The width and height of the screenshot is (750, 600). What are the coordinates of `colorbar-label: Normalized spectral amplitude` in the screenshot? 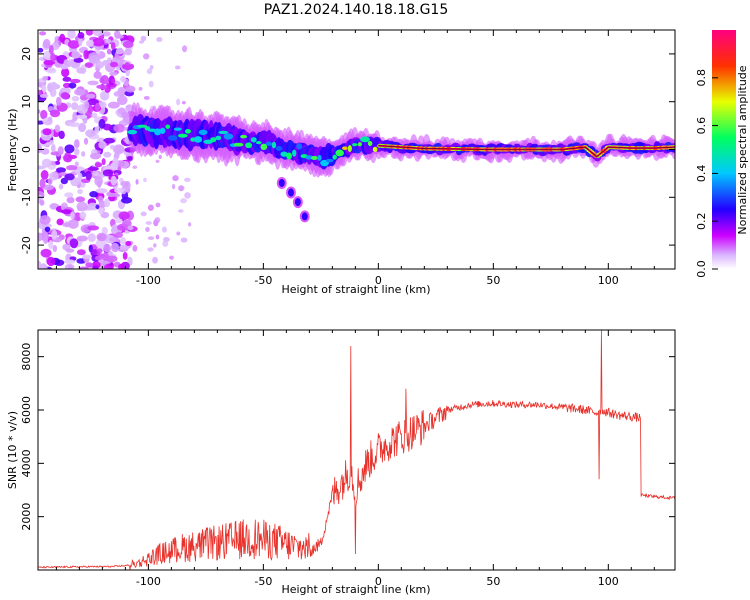 It's located at (742, 149).